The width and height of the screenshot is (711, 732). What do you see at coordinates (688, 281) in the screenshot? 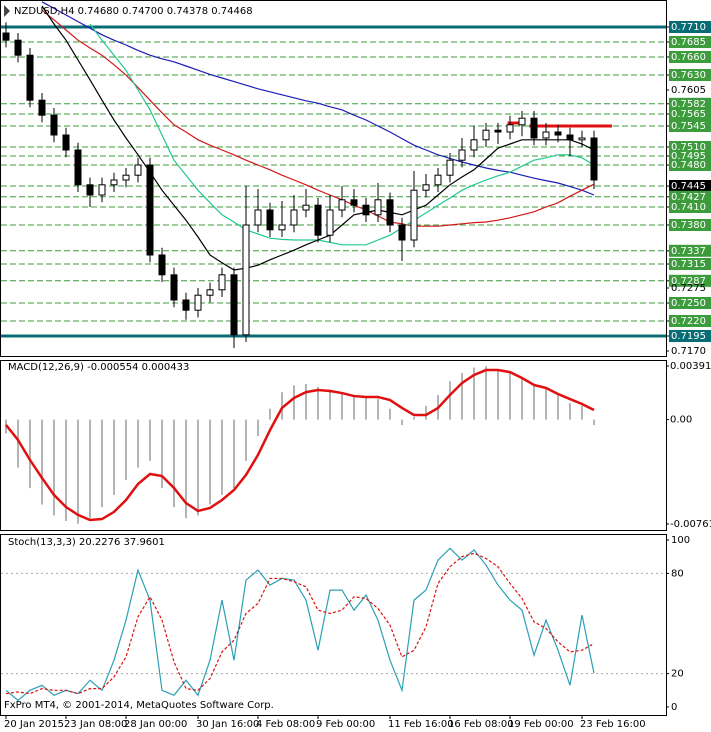
I see `y-tick-label: 0.7287` at bounding box center [688, 281].